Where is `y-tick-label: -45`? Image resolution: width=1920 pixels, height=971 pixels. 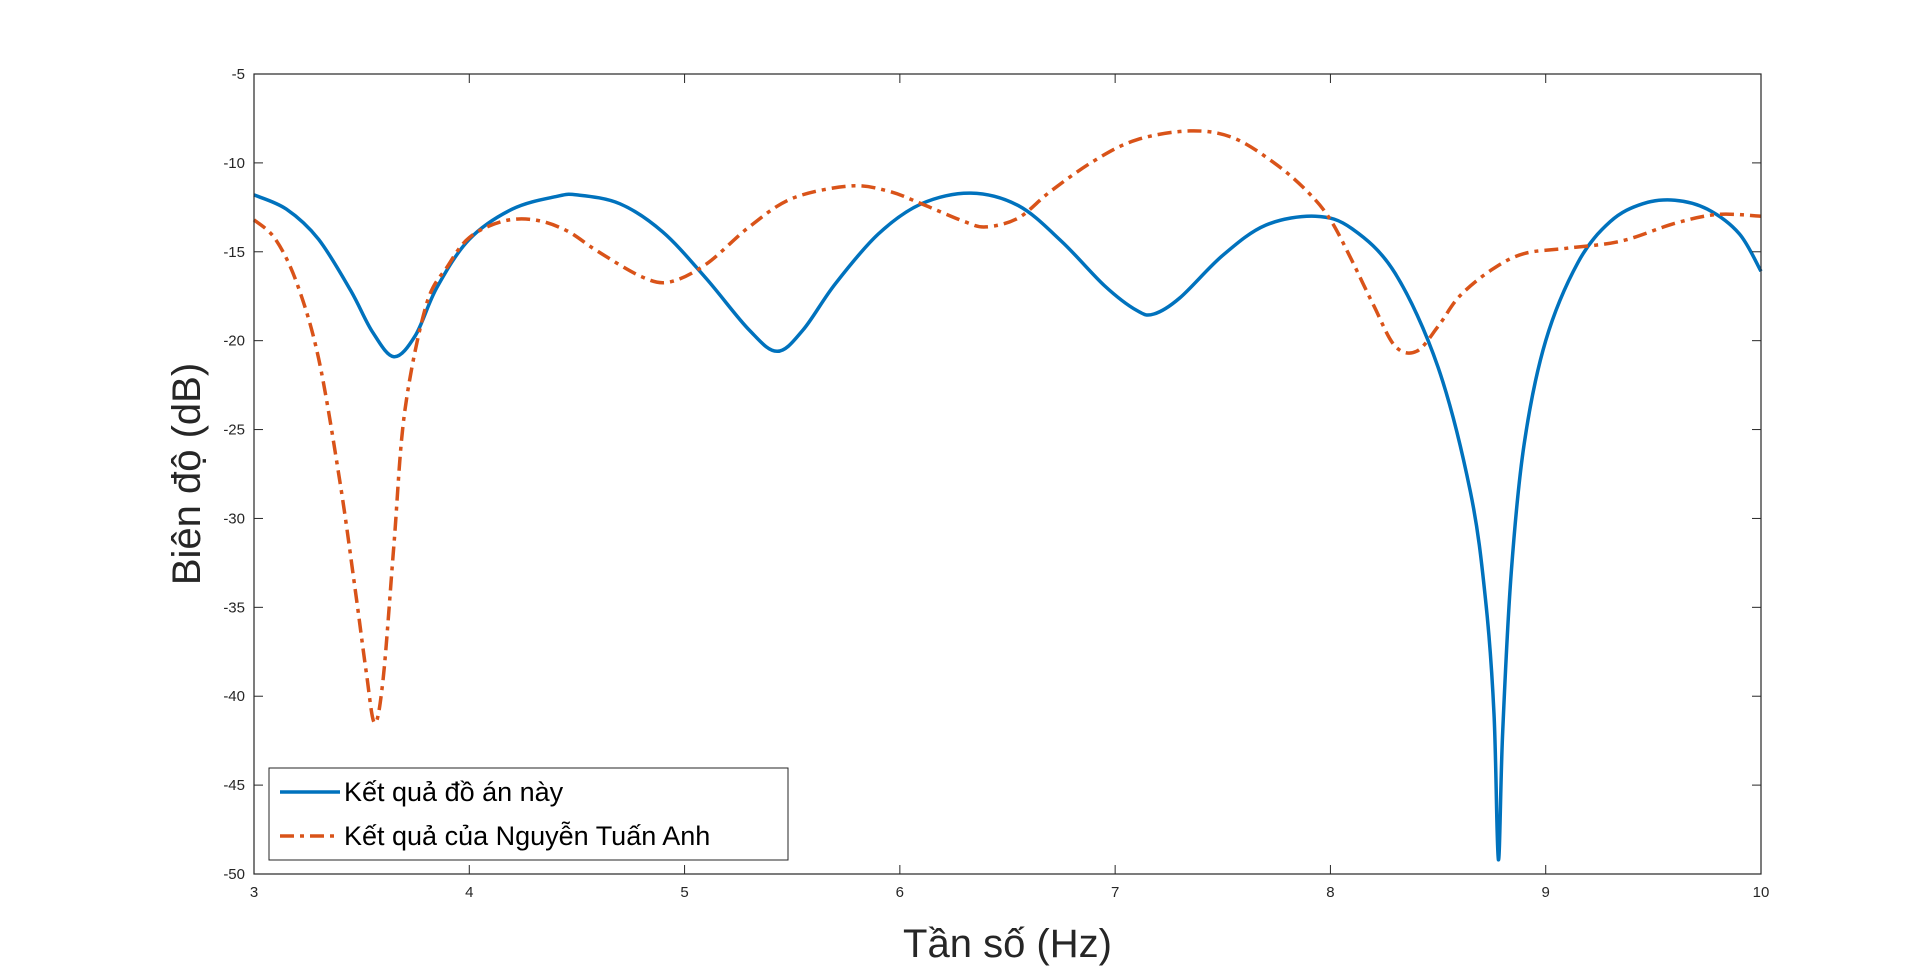 y-tick-label: -45 is located at coordinates (234, 785).